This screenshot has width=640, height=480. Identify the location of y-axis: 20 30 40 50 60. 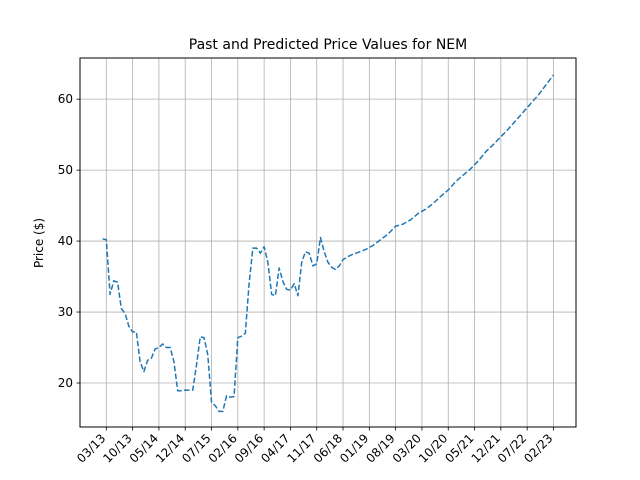
(69, 241).